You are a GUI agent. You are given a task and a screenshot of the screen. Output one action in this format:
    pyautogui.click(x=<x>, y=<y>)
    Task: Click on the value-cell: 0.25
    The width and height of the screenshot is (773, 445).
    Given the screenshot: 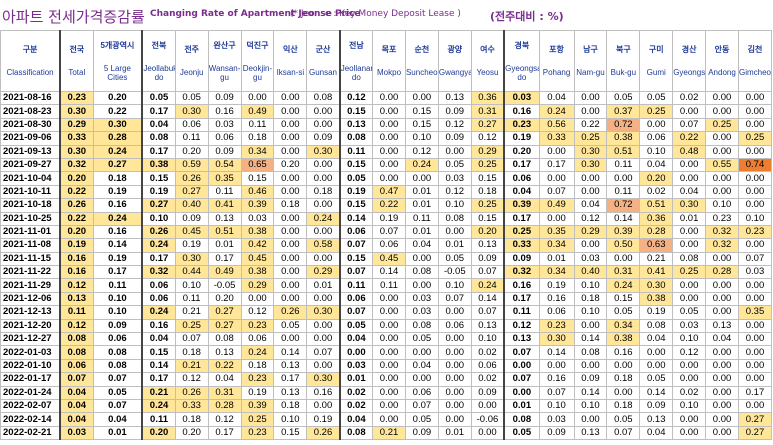 What is the action you would take?
    pyautogui.click(x=755, y=138)
    